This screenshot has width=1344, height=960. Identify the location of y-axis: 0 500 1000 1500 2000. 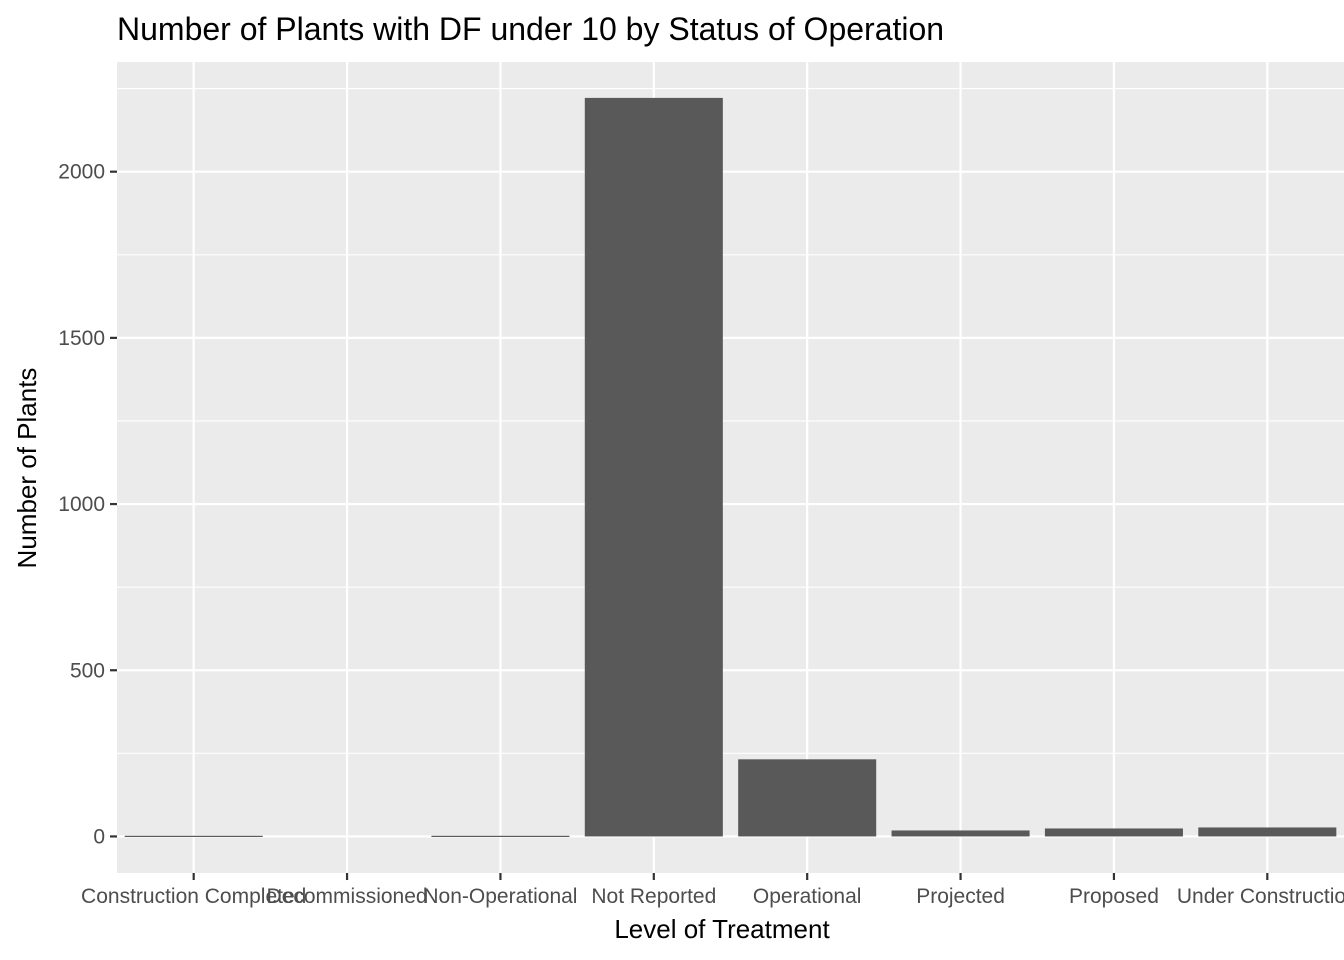
(87, 504).